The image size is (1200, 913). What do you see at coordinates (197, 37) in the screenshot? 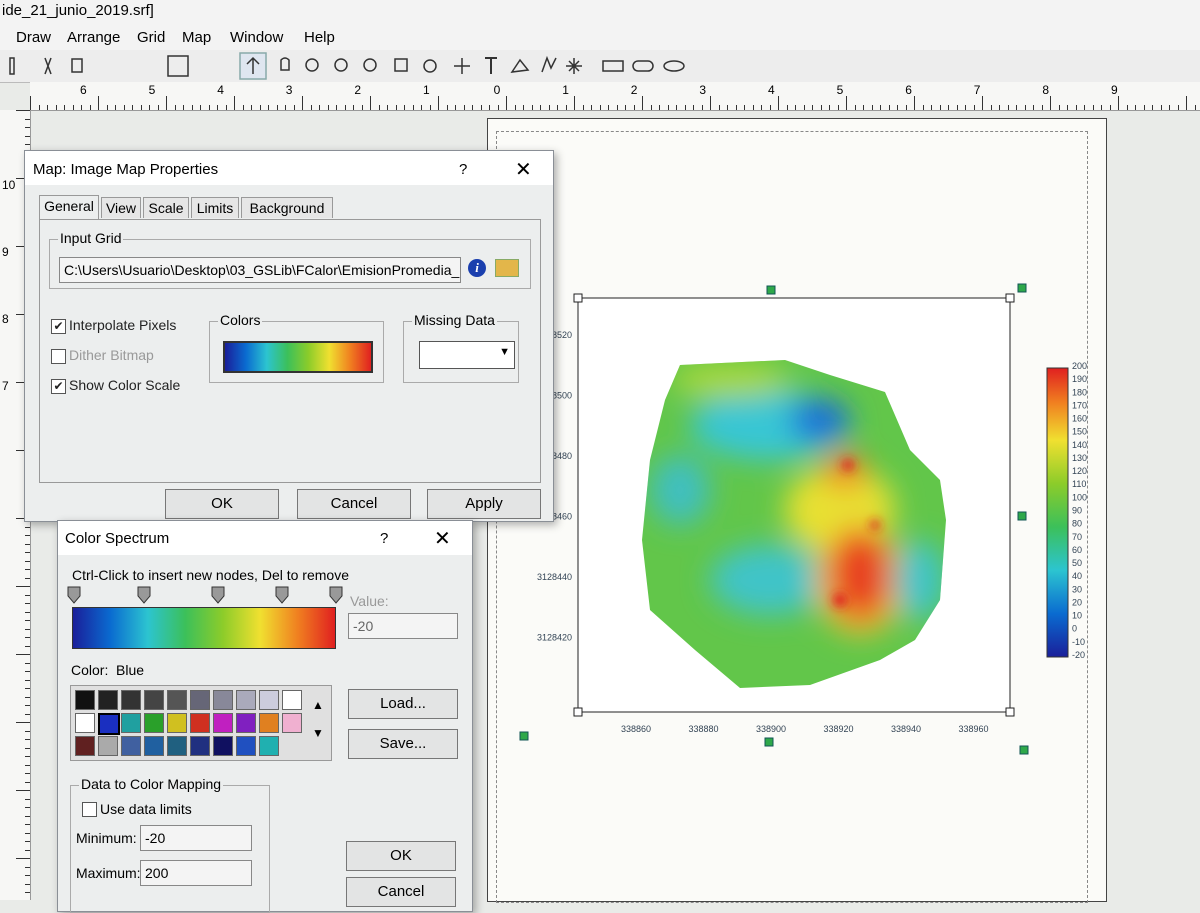
I see `menu-item: Map` at bounding box center [197, 37].